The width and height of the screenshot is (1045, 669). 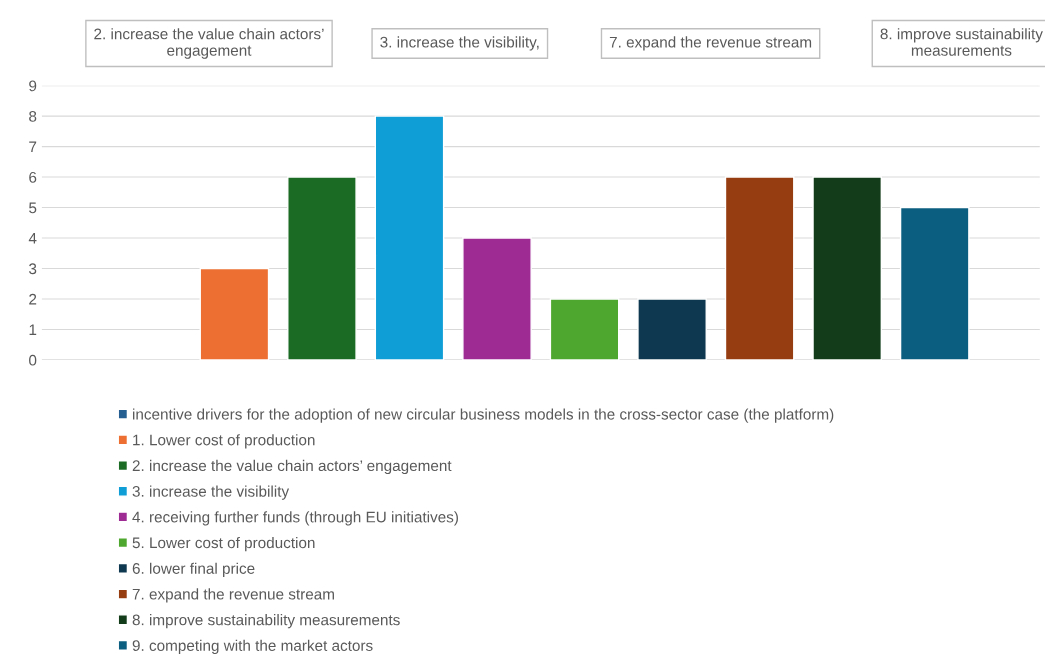 I want to click on text: 2. increase the value chain actors’ engagement, so click(x=209, y=43).